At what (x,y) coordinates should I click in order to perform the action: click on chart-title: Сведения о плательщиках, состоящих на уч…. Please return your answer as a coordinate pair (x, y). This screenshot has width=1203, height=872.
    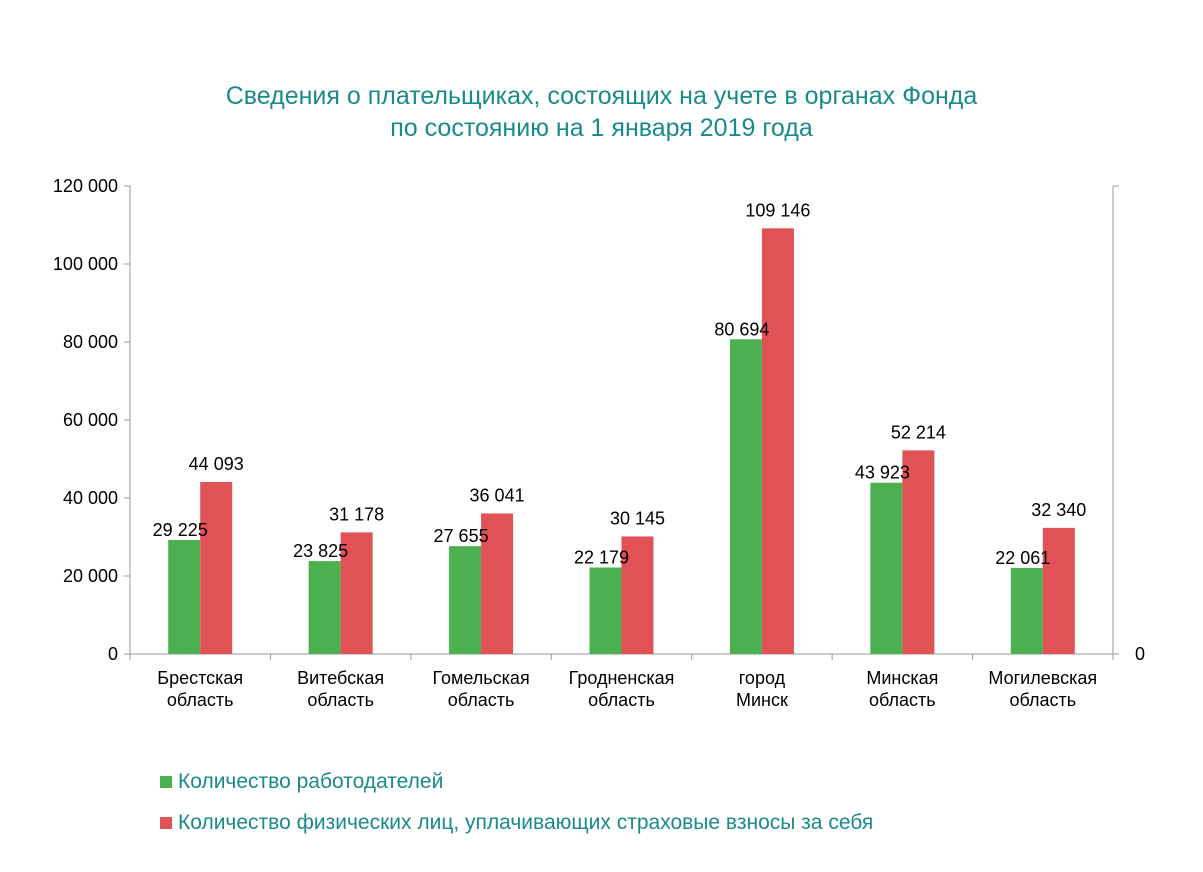
    Looking at the image, I should click on (601, 112).